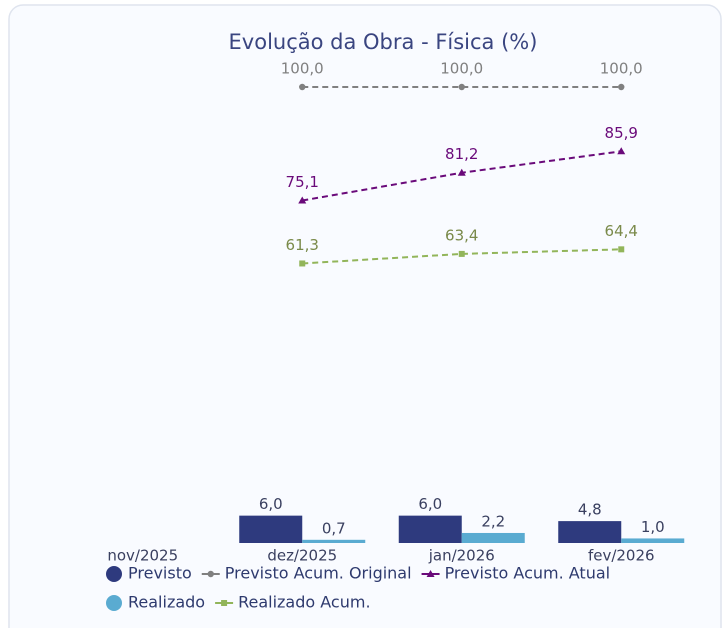 Image resolution: width=727 pixels, height=628 pixels. What do you see at coordinates (461, 235) in the screenshot?
I see `data-label: 63,4` at bounding box center [461, 235].